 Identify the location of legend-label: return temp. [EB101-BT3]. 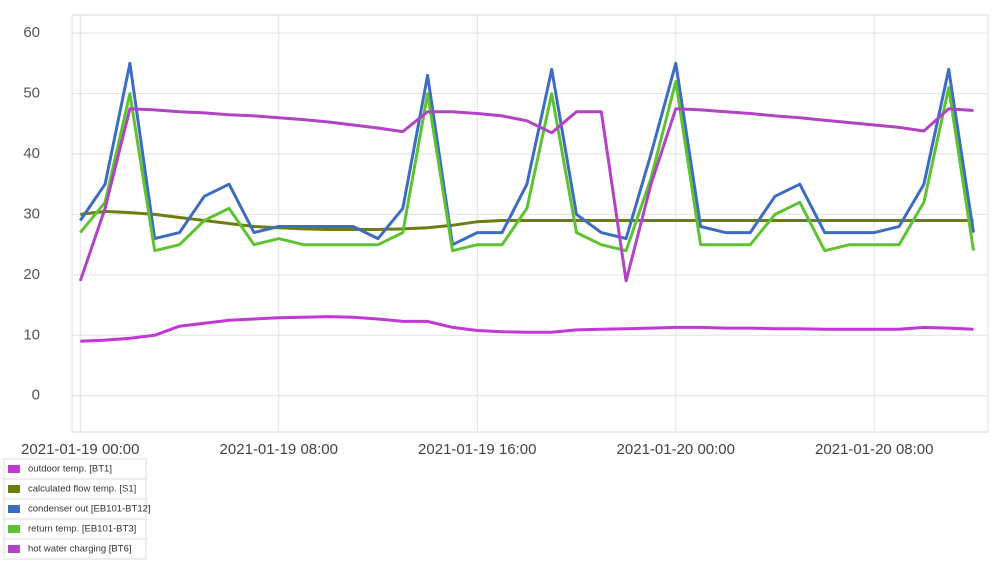
(82, 529).